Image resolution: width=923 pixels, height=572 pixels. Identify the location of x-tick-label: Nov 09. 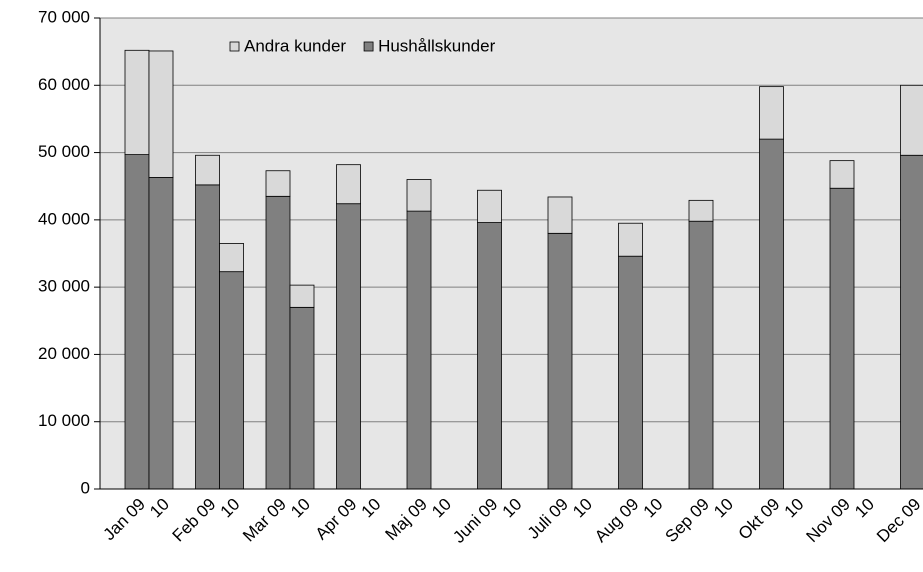
(828, 521).